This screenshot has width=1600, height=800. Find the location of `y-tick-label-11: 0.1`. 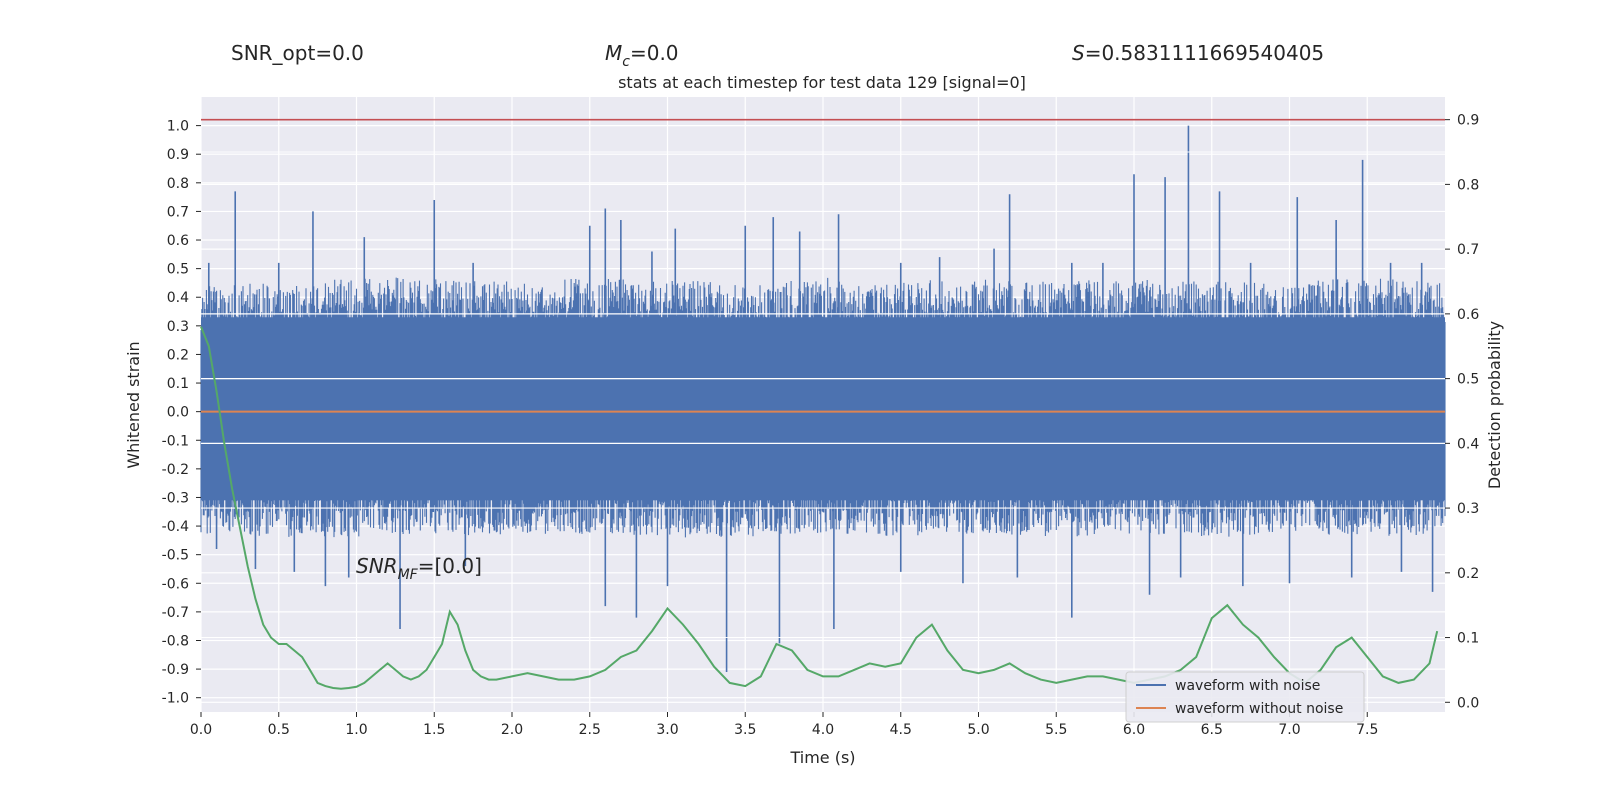

y-tick-label-11: 0.1 is located at coordinates (178, 384).